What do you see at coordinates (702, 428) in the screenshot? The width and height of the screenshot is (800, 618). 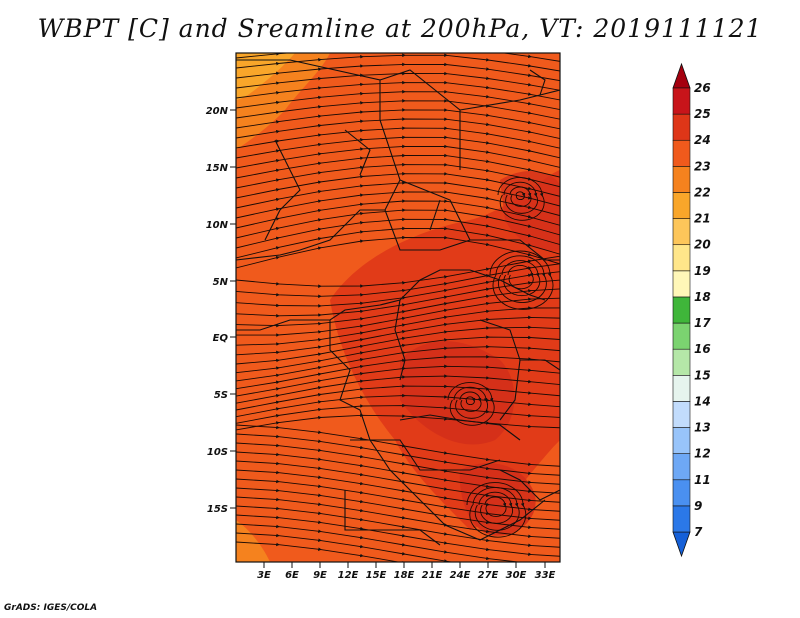 I see `colorbar-label: 13` at bounding box center [702, 428].